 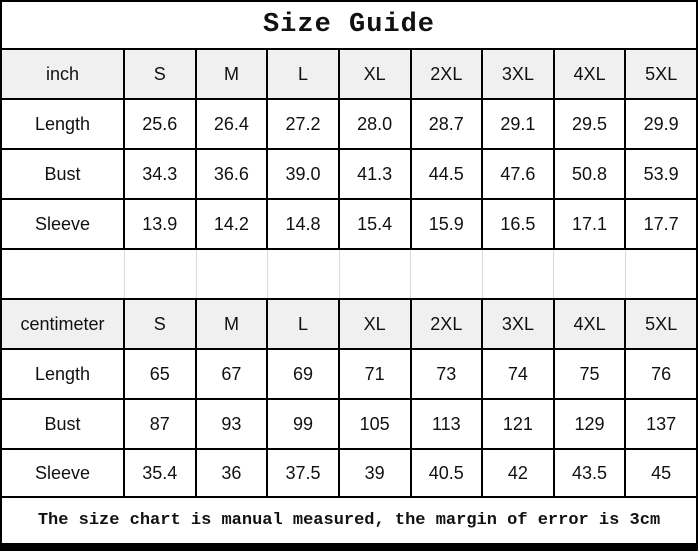 What do you see at coordinates (161, 473) in the screenshot?
I see `value-cell: 35.4` at bounding box center [161, 473].